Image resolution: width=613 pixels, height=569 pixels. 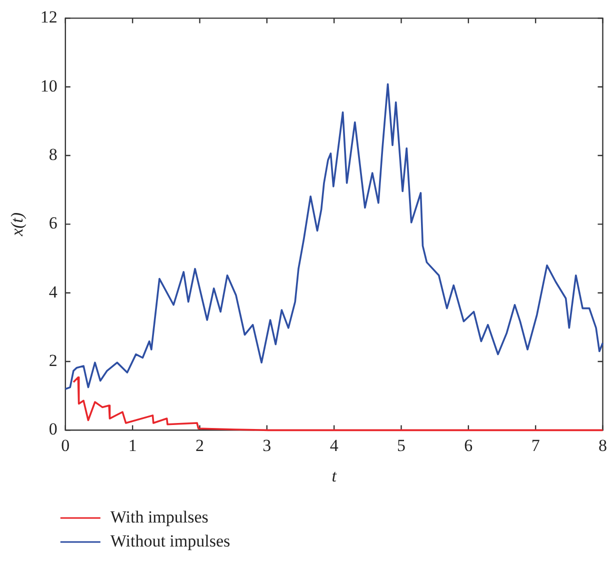 I want to click on y-axis-title: x(t), so click(x=17, y=224).